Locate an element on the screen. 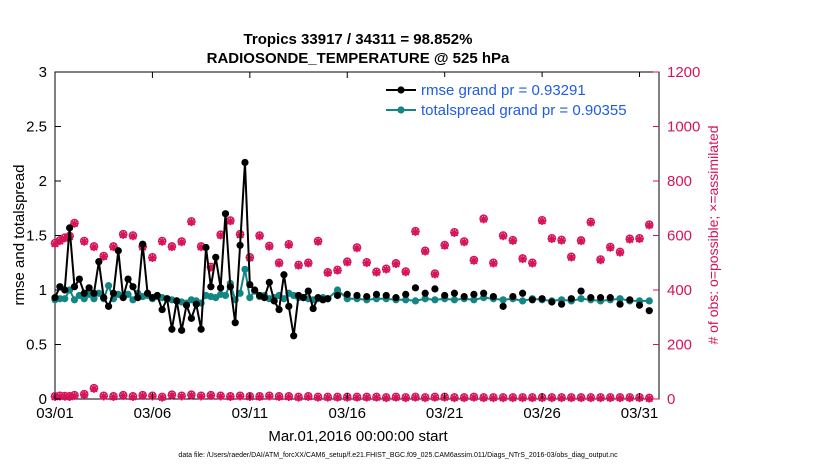  y-right-tick-label: 200 is located at coordinates (679, 345).